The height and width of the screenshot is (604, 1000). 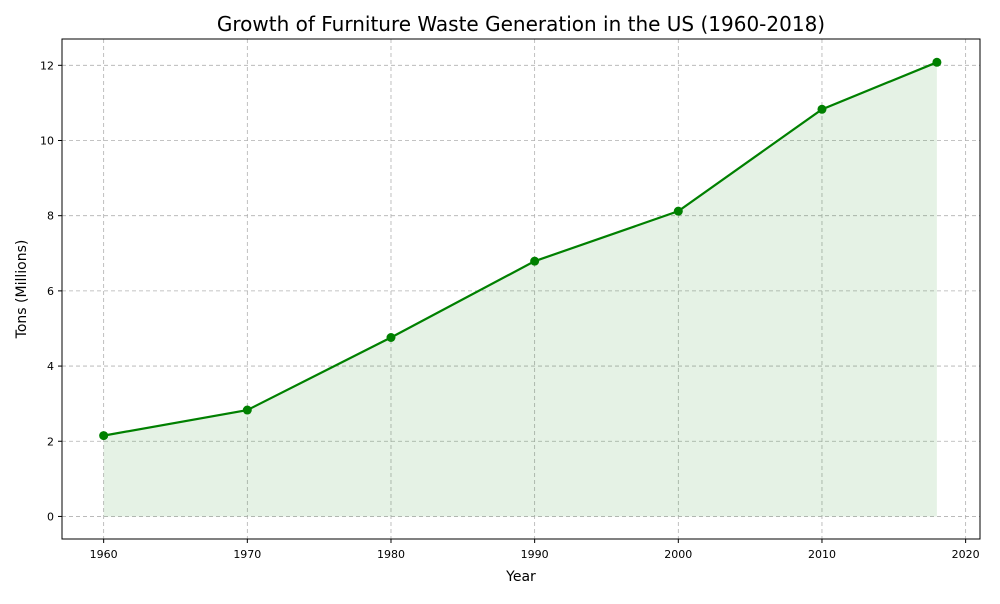 What do you see at coordinates (104, 554) in the screenshot?
I see `x-tick-label: 1960` at bounding box center [104, 554].